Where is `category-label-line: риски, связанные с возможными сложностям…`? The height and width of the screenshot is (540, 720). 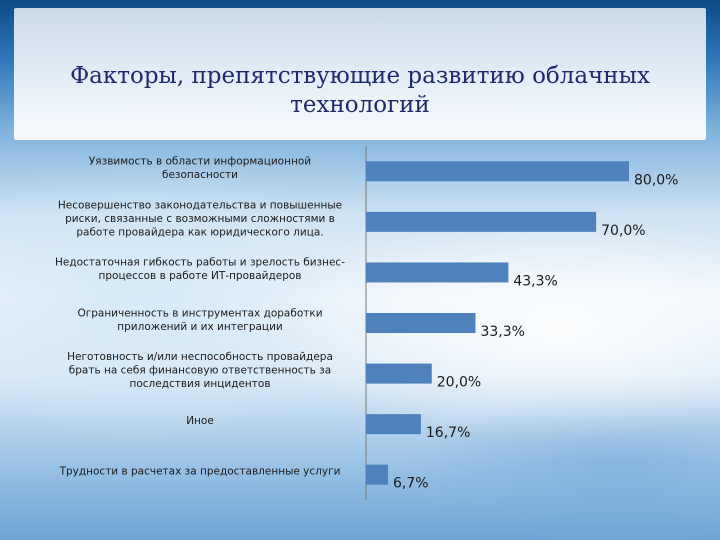
category-label-line: риски, связанные с возможными сложностям… is located at coordinates (200, 219).